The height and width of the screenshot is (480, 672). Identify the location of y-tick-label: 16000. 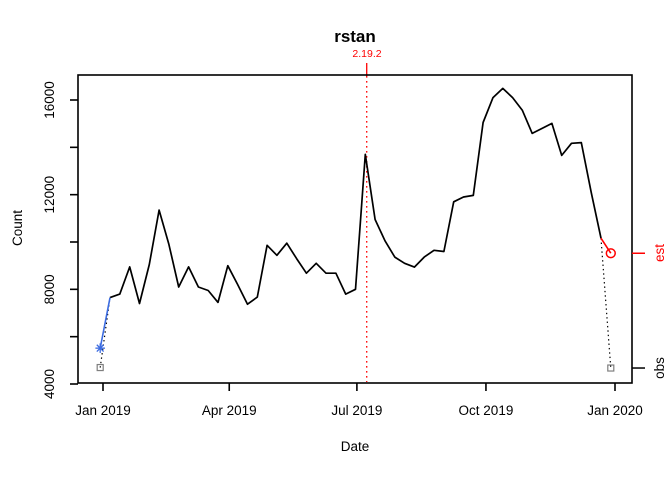
(49, 100).